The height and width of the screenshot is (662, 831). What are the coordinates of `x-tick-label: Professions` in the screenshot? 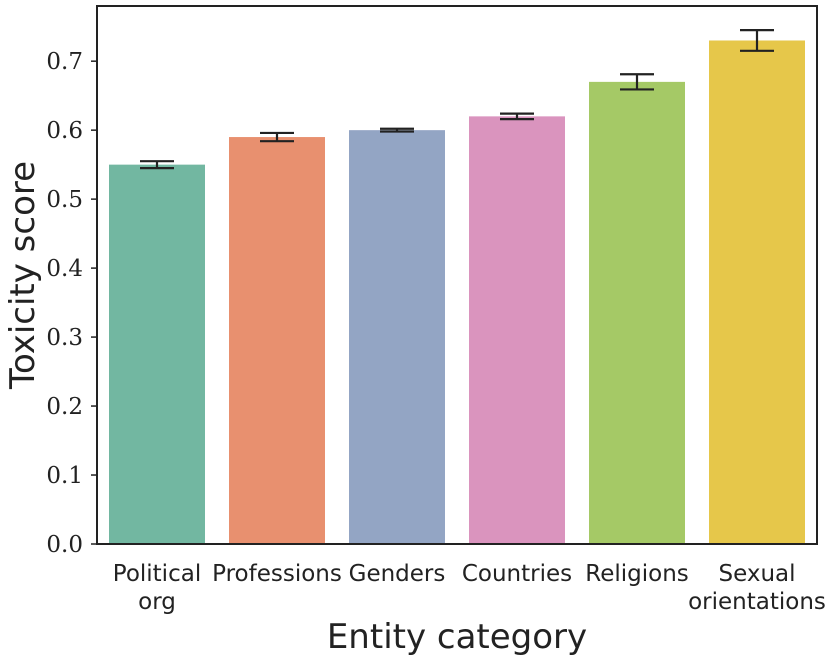 It's located at (277, 574).